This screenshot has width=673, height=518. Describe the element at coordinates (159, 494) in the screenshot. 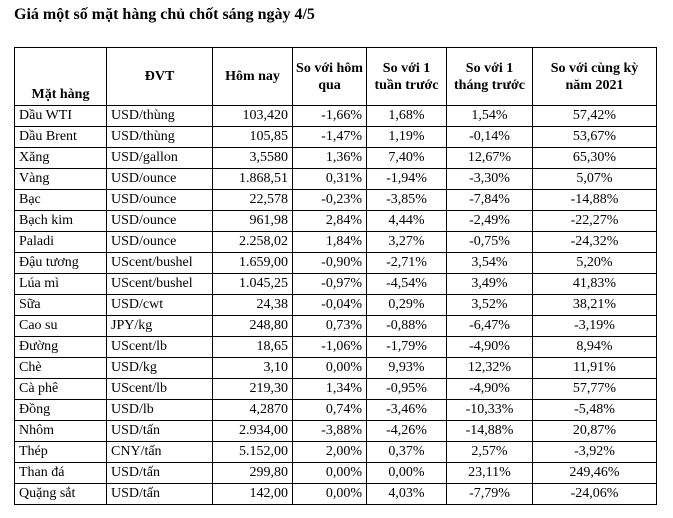

I see `cell-unit: USD/tấn` at that location.